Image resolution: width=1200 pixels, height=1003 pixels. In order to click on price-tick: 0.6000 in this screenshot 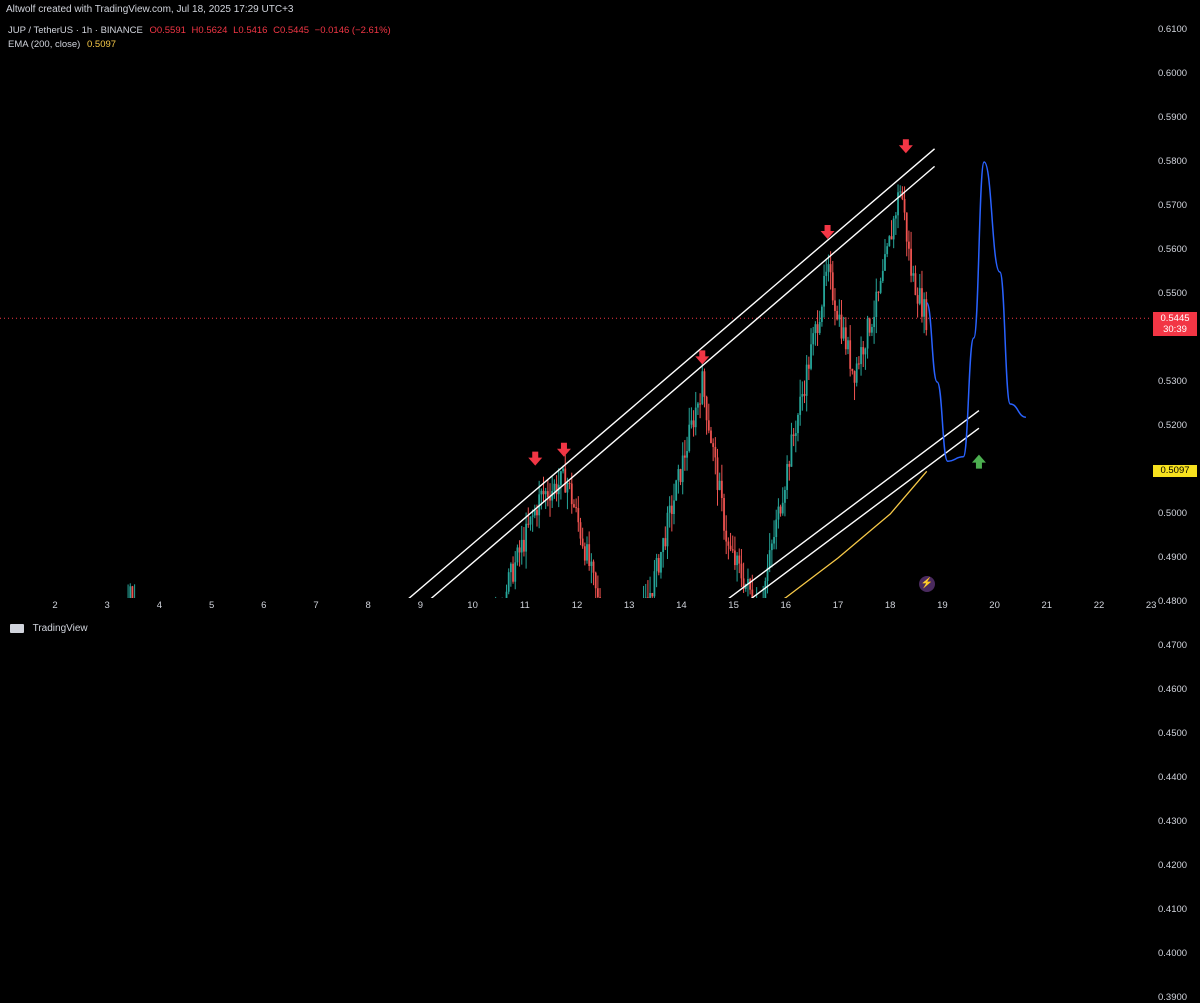, I will do `click(1173, 73)`.